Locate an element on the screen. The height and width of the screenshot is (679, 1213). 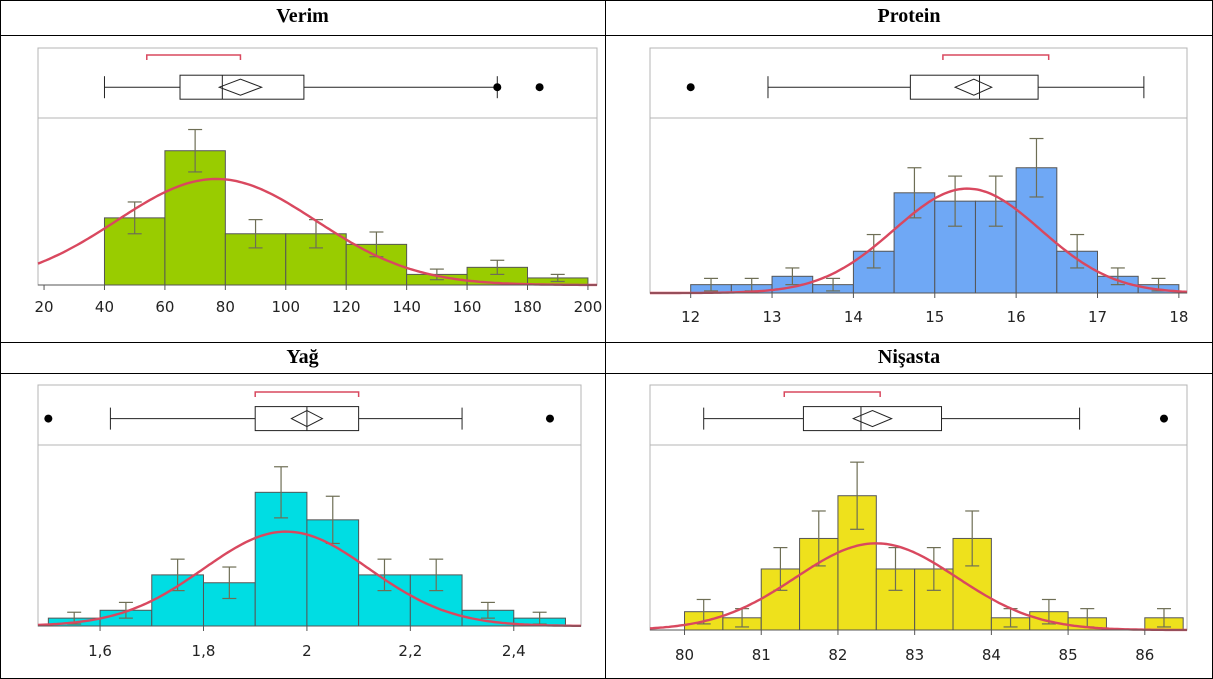
grid-border-top is located at coordinates (606, 0).